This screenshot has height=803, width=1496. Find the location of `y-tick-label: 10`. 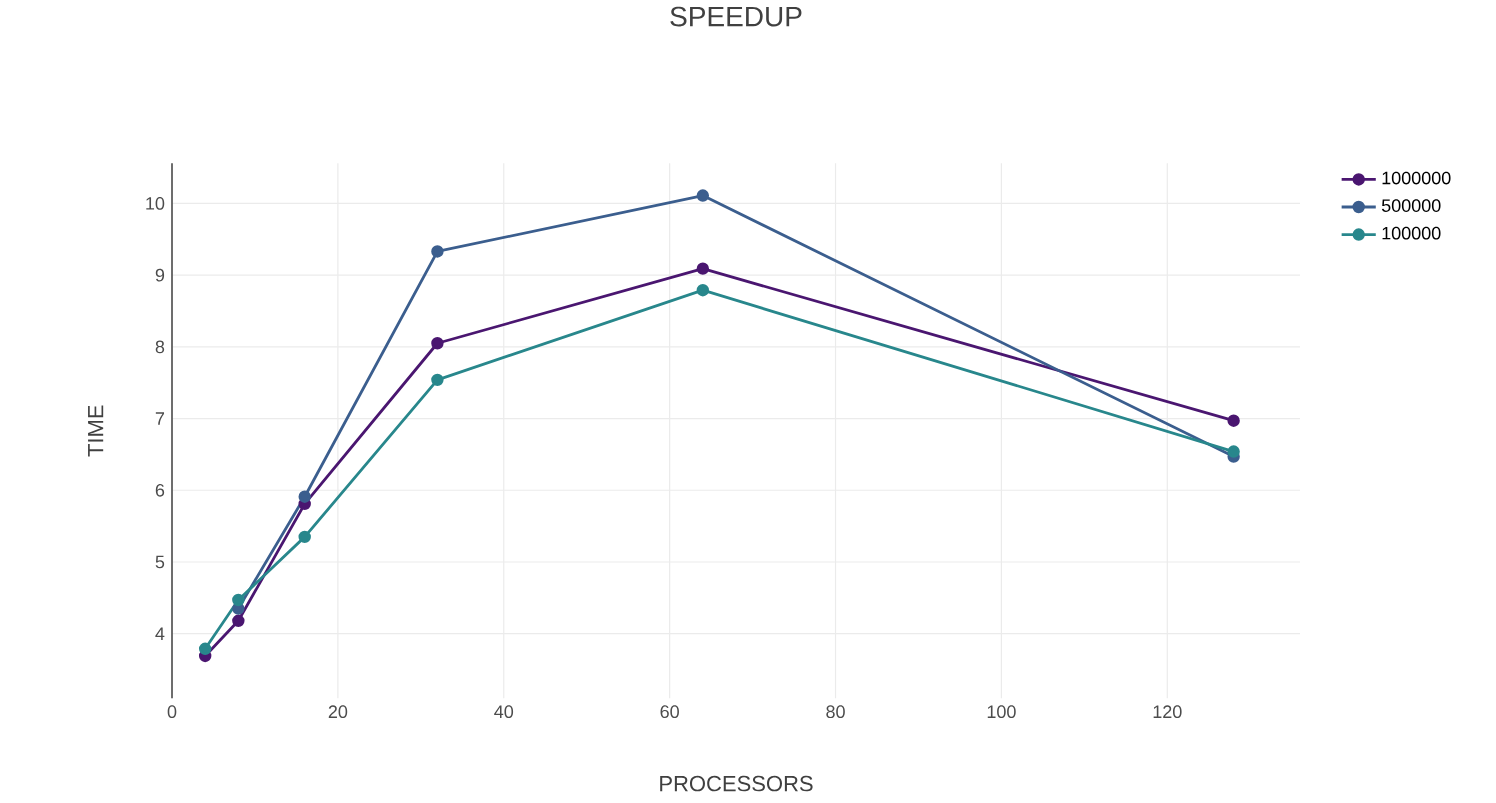

y-tick-label: 10 is located at coordinates (155, 203).